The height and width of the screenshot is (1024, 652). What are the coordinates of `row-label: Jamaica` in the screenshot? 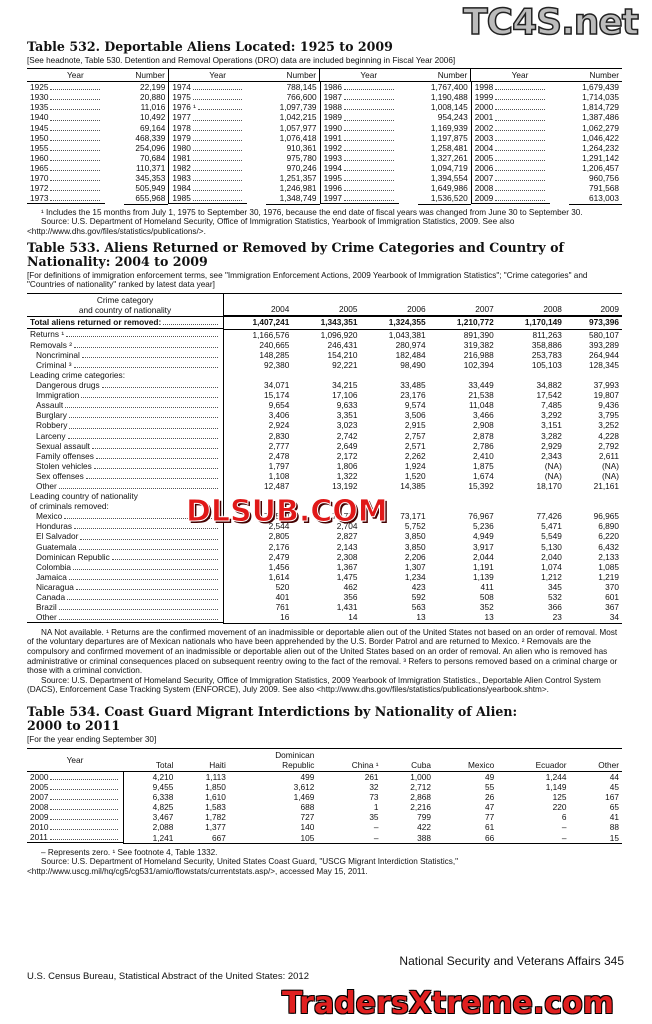 It's located at (51, 576).